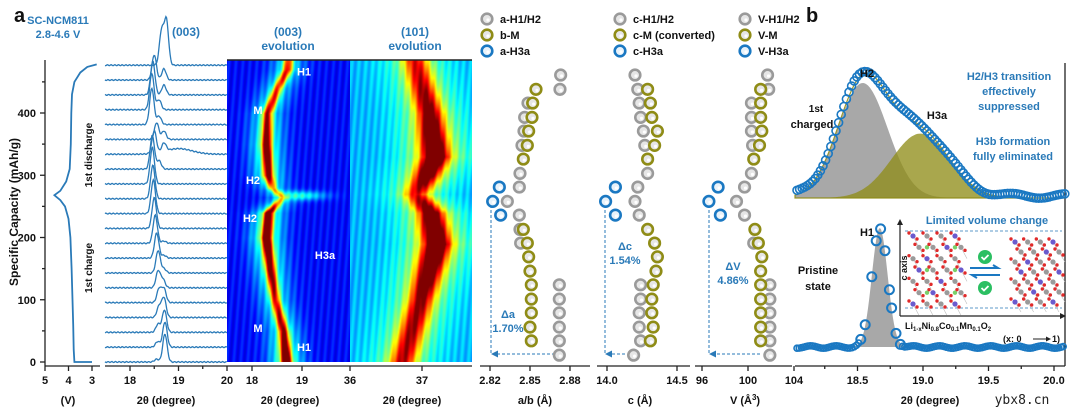 The width and height of the screenshot is (1080, 414). I want to click on x-tick-label: 36, so click(350, 381).